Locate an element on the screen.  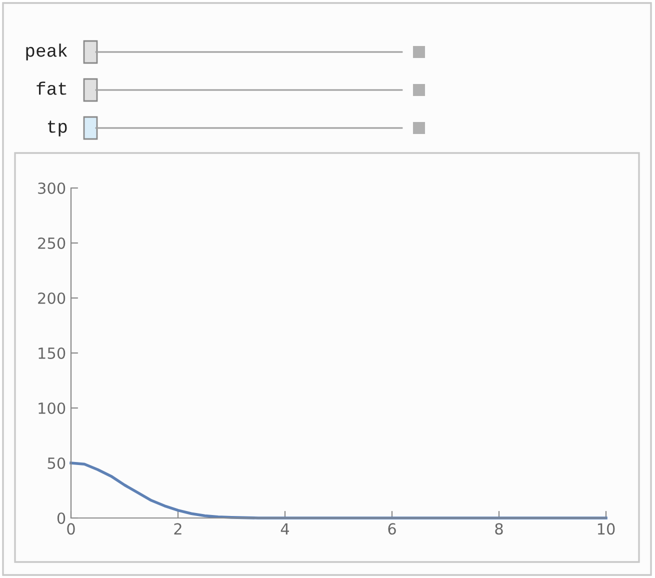
x-tick-label: 10 is located at coordinates (606, 529).